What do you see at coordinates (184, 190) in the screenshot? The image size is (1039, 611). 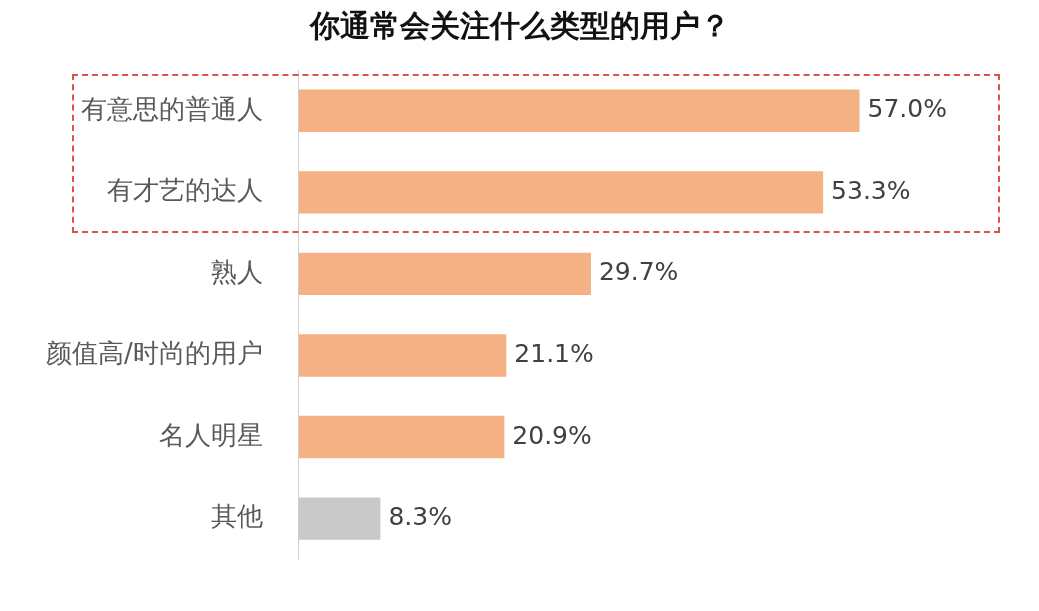 I see `y-tick-label: 有才艺的达人` at bounding box center [184, 190].